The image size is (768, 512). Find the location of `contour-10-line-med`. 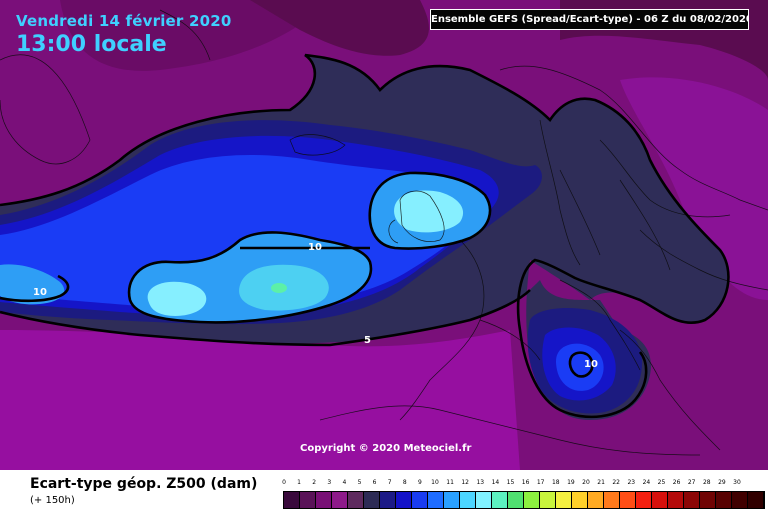

contour-10-line-med is located at coordinates (581, 364).